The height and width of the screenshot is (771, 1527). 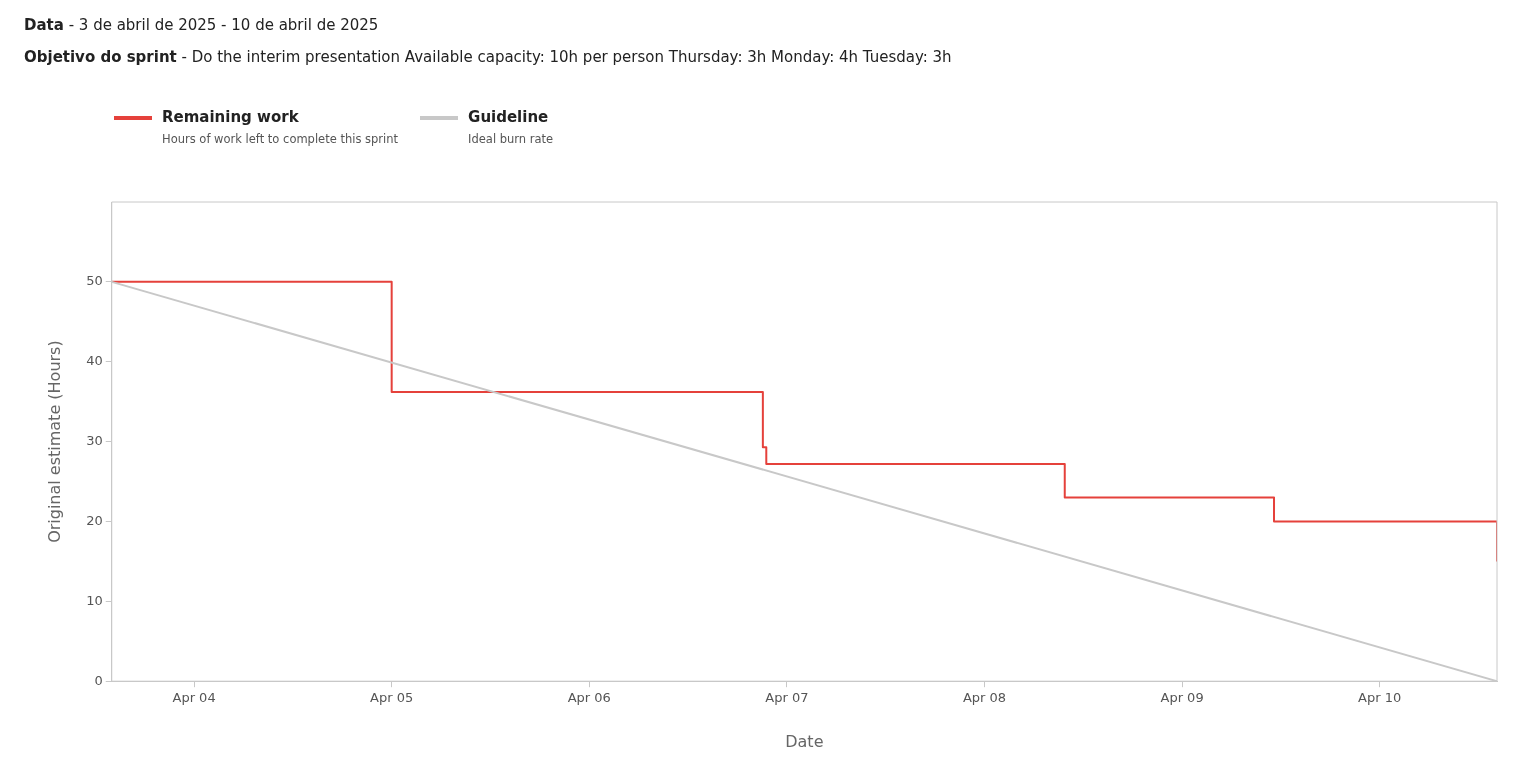 What do you see at coordinates (509, 117) in the screenshot?
I see `legend-label: Guideline` at bounding box center [509, 117].